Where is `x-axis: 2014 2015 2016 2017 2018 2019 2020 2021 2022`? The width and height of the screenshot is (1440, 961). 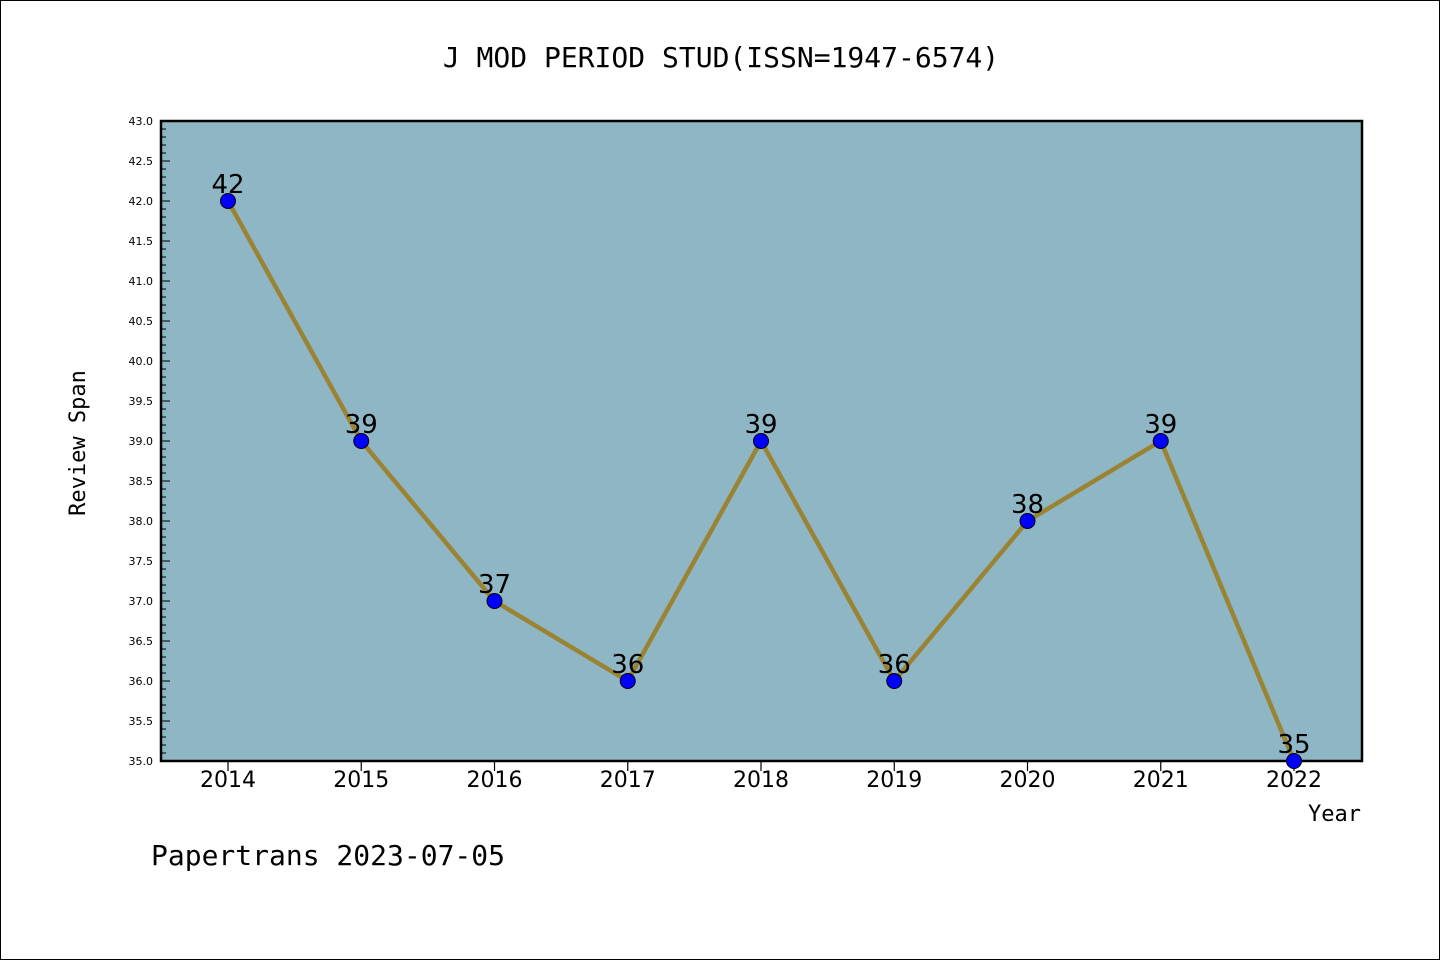
x-axis: 2014 2015 2016 2017 2018 2019 2020 2021 2022 is located at coordinates (761, 777).